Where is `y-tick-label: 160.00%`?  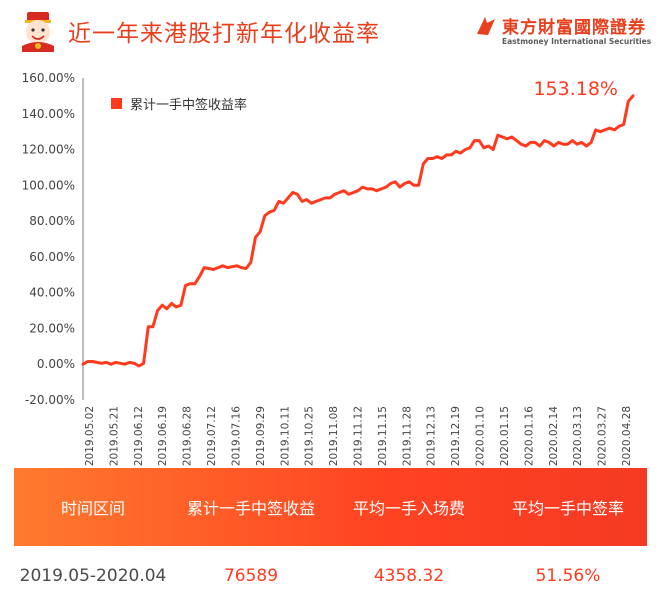 y-tick-label: 160.00% is located at coordinates (48, 78).